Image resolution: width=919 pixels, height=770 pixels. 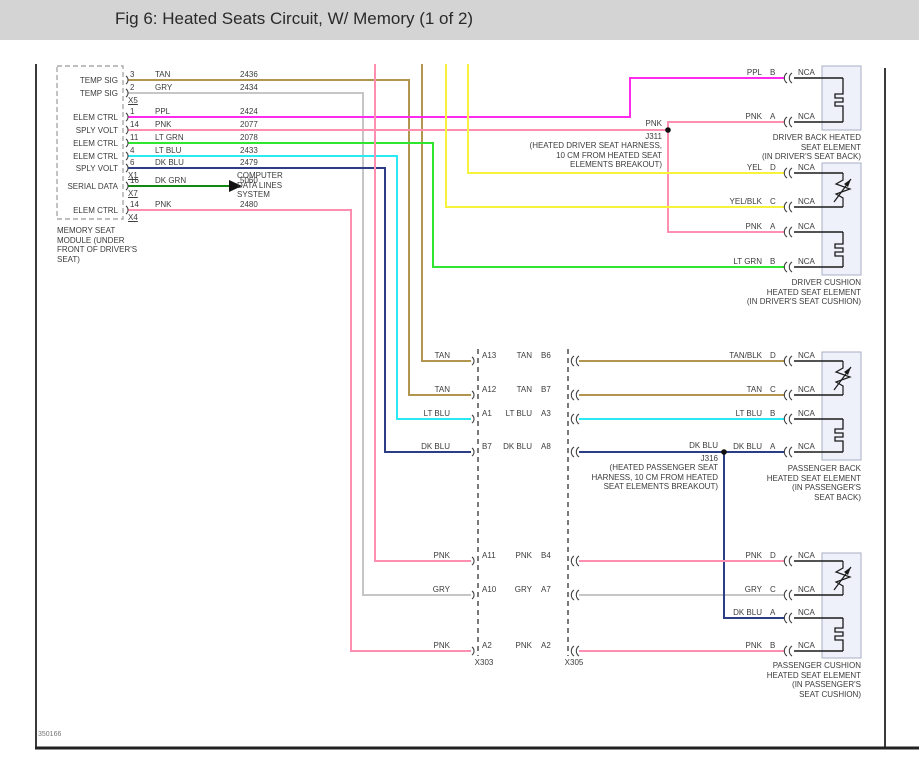 I want to click on wire-color-label: TAN/BLK, so click(x=745, y=355).